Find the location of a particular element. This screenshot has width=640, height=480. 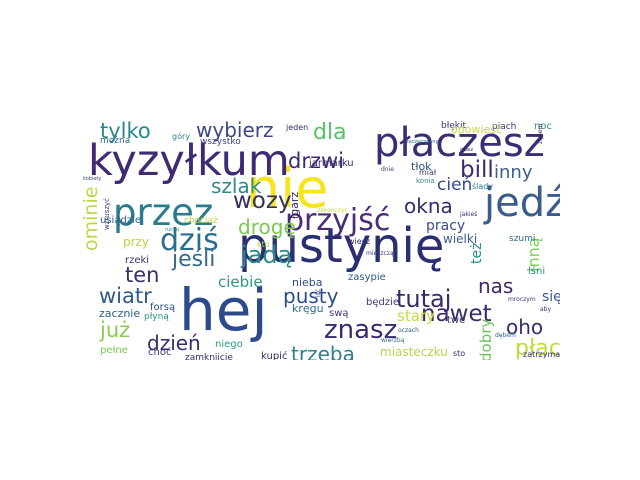

cloud-word: wiesz is located at coordinates (359, 241).